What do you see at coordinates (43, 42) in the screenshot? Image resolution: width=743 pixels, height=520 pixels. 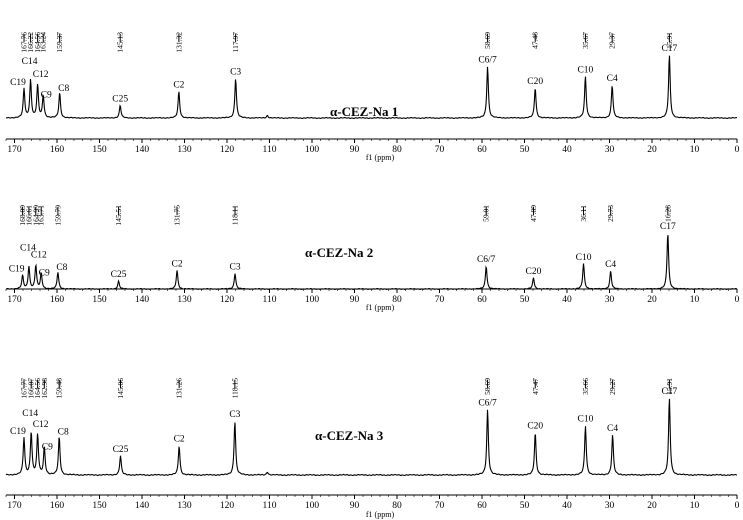 I see `peak-shift-label: 163.24` at bounding box center [43, 42].